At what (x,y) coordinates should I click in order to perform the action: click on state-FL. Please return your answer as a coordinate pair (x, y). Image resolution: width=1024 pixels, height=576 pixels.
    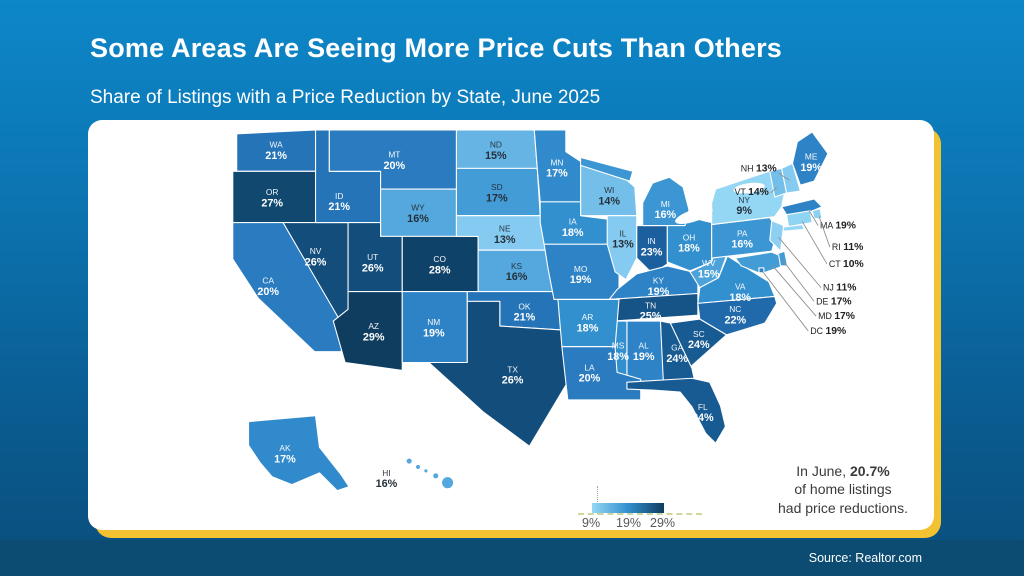
    Looking at the image, I should click on (676, 410).